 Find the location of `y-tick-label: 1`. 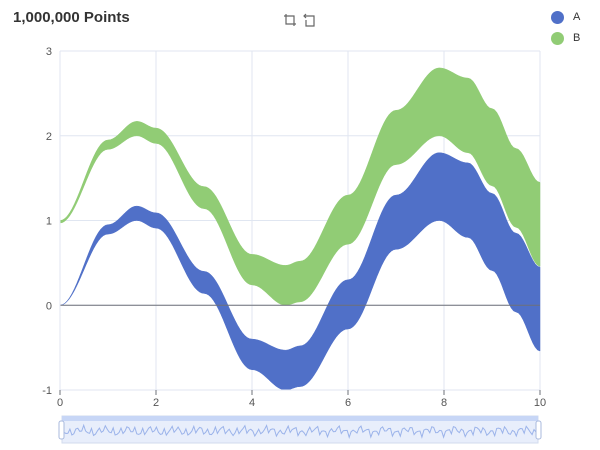

y-tick-label: 1 is located at coordinates (49, 222).